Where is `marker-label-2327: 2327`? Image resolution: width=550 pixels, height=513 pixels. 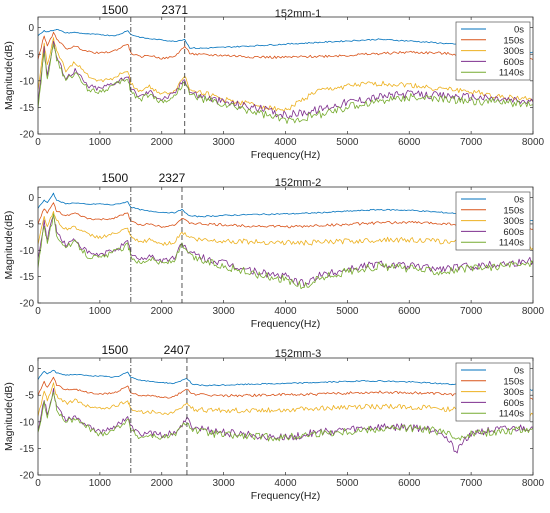 marker-label-2327: 2327 is located at coordinates (172, 178).